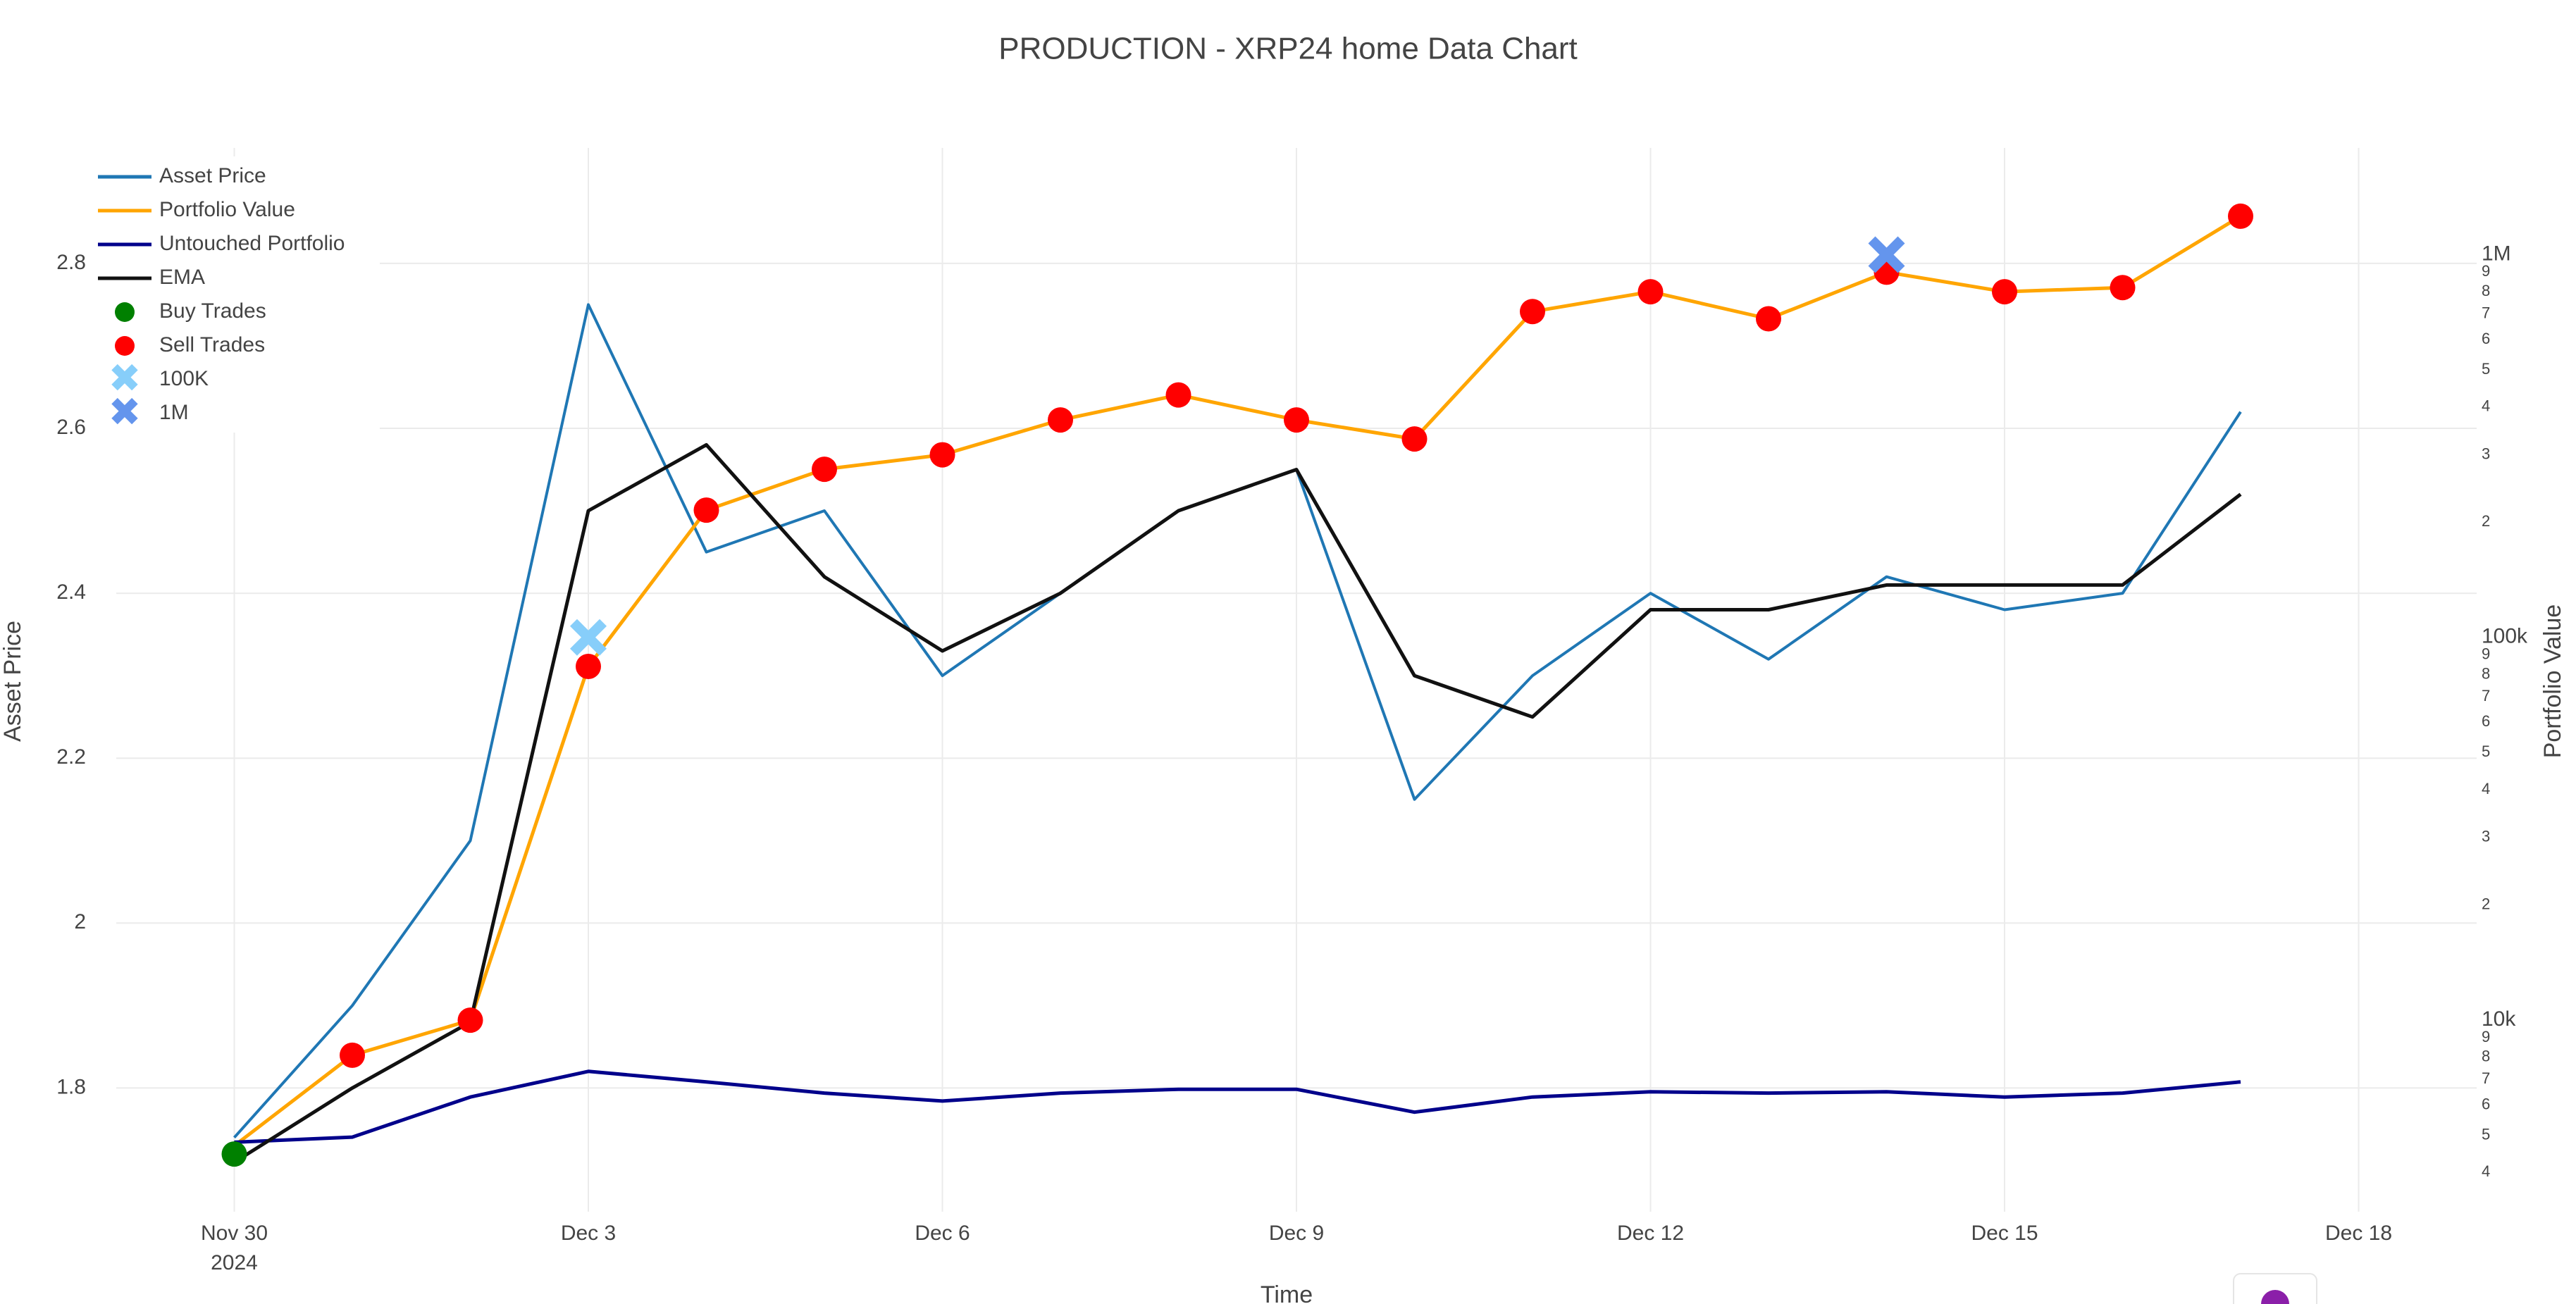 The width and height of the screenshot is (2576, 1304). I want to click on x-tick-label: Dec 15, so click(2004, 1233).